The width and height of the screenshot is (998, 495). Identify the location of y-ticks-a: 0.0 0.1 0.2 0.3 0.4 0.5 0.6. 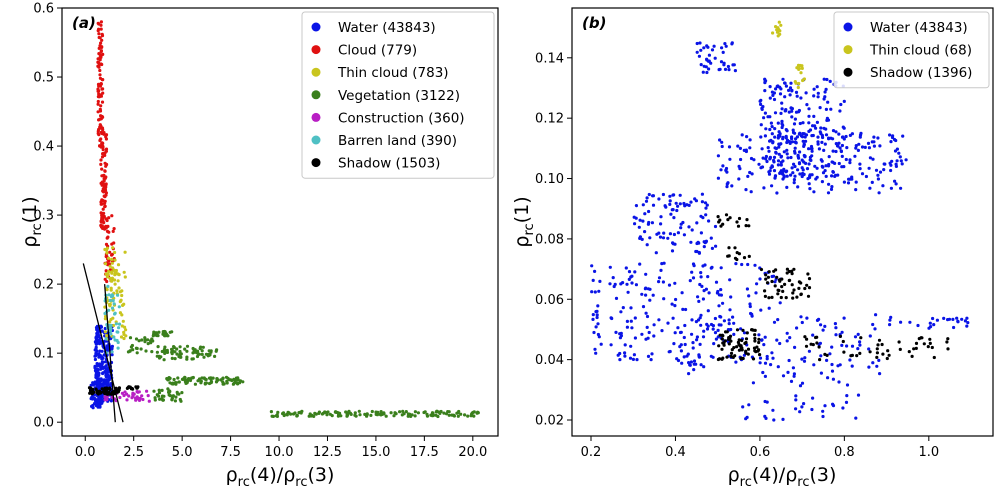
(47, 216).